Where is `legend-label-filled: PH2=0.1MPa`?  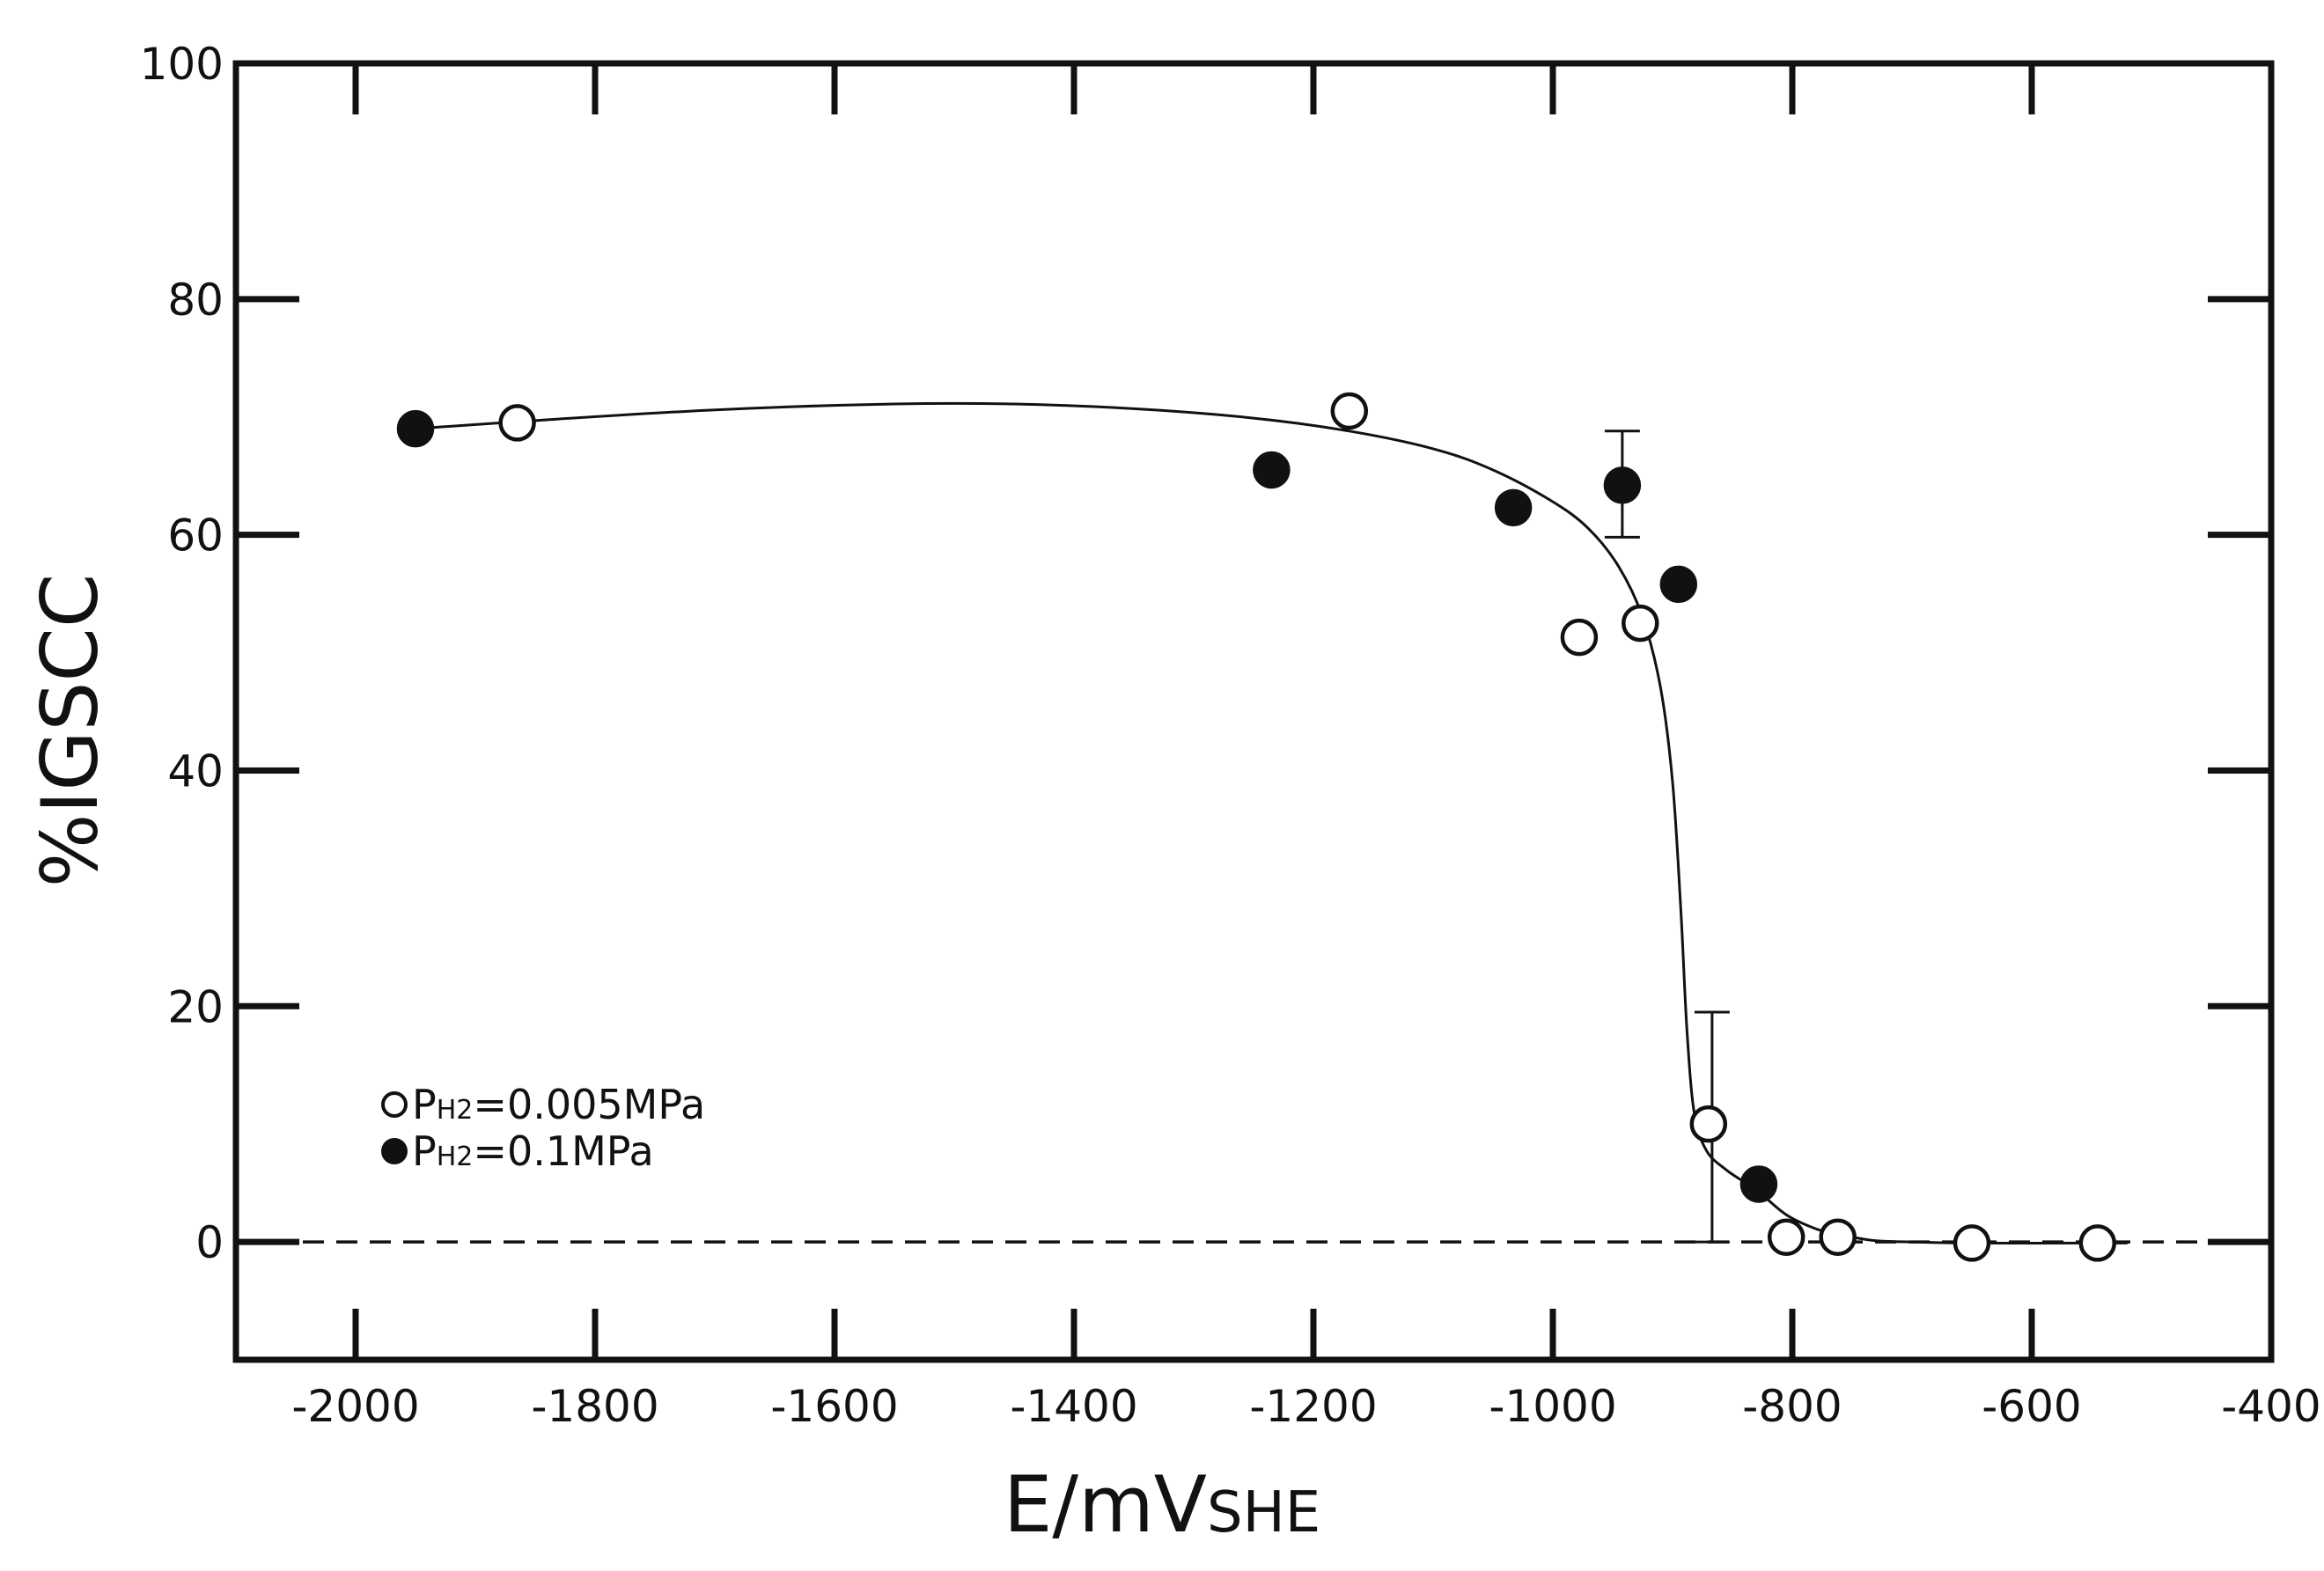 legend-label-filled: PH2=0.1MPa is located at coordinates (533, 1151).